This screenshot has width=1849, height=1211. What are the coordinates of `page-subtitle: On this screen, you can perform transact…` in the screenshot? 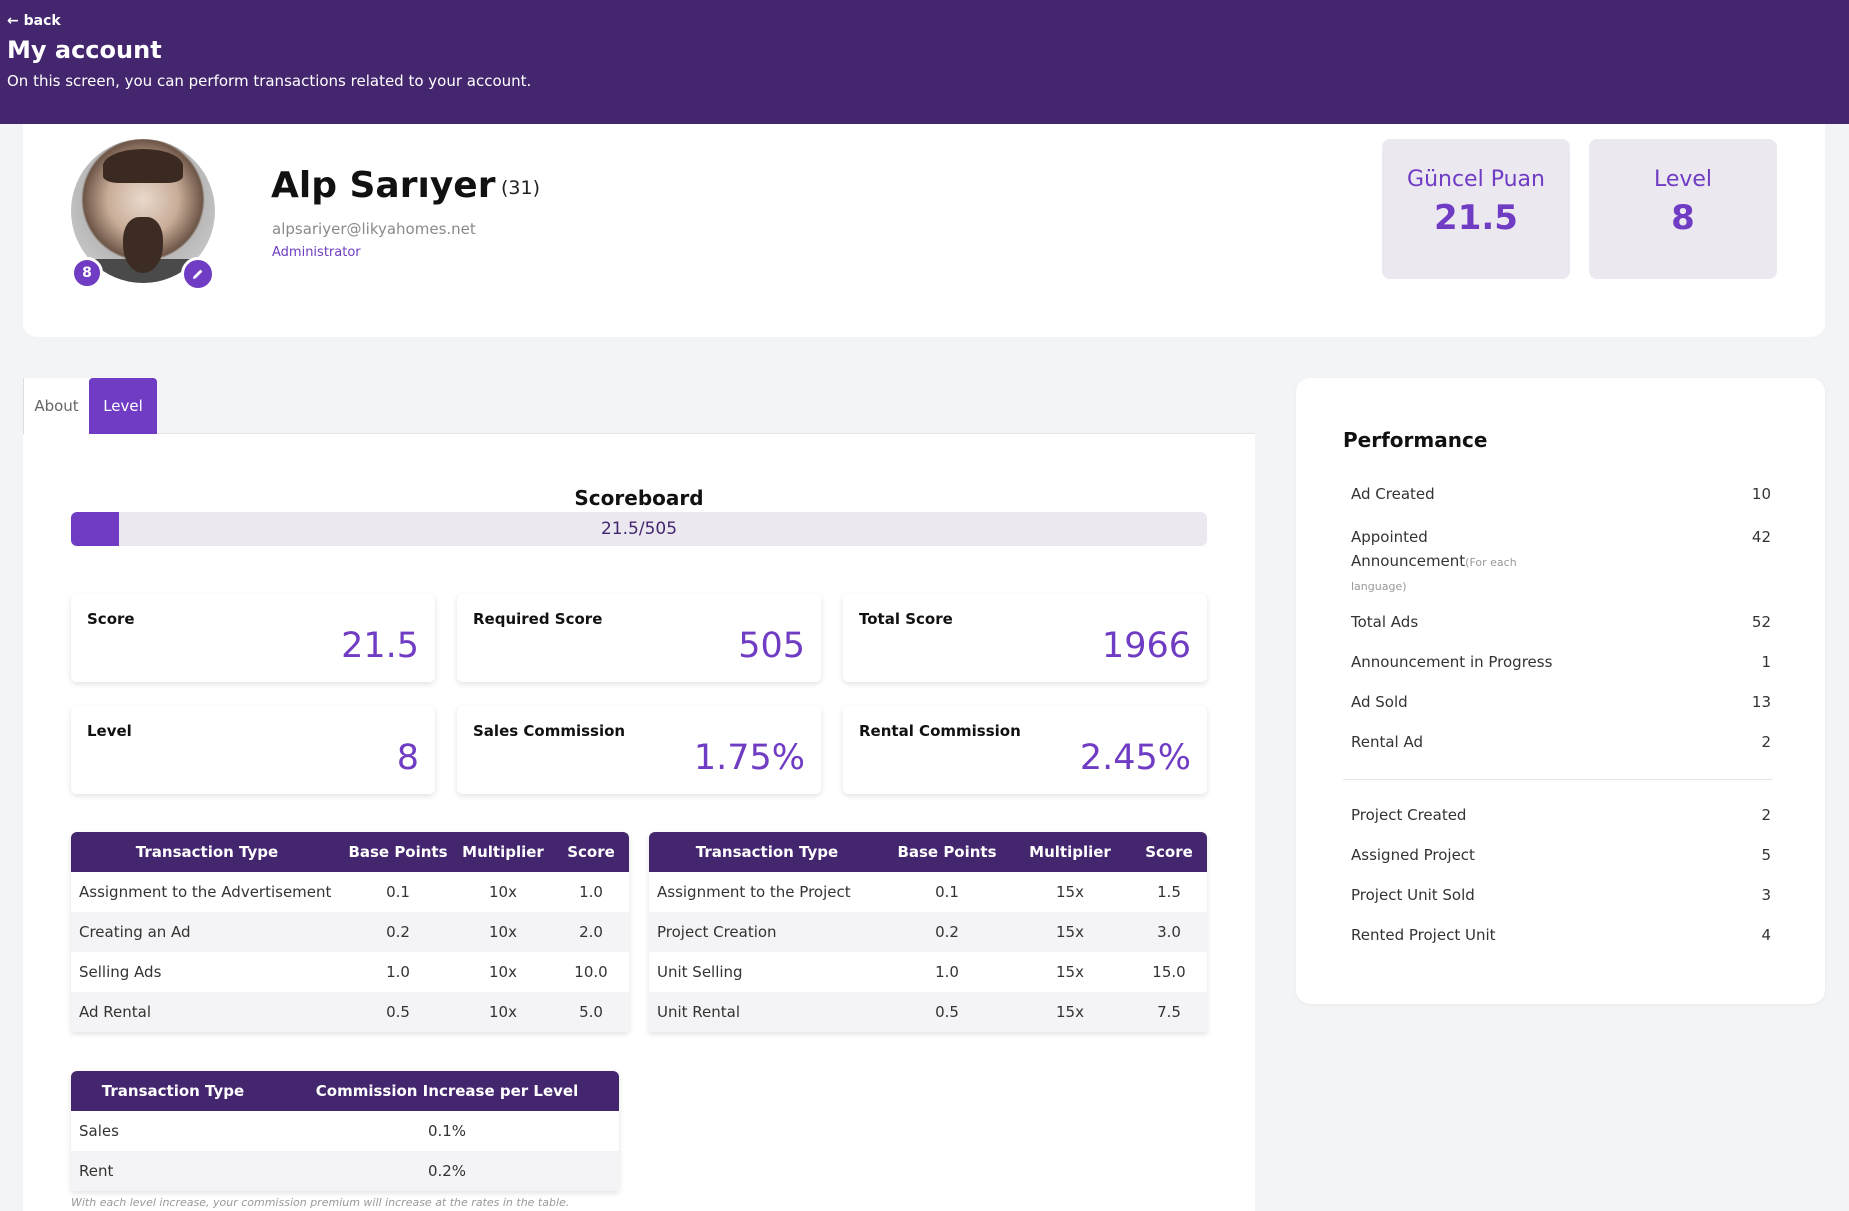 It's located at (269, 81).